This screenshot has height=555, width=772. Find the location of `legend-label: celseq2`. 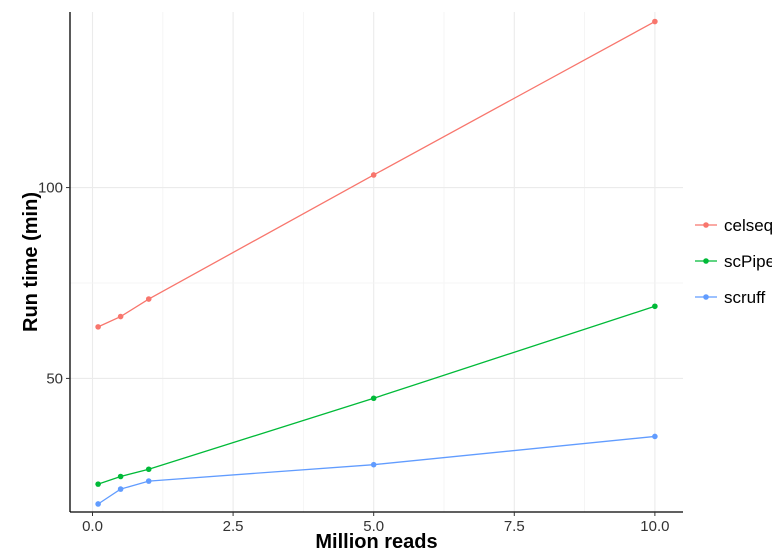

legend-label: celseq2 is located at coordinates (748, 225).